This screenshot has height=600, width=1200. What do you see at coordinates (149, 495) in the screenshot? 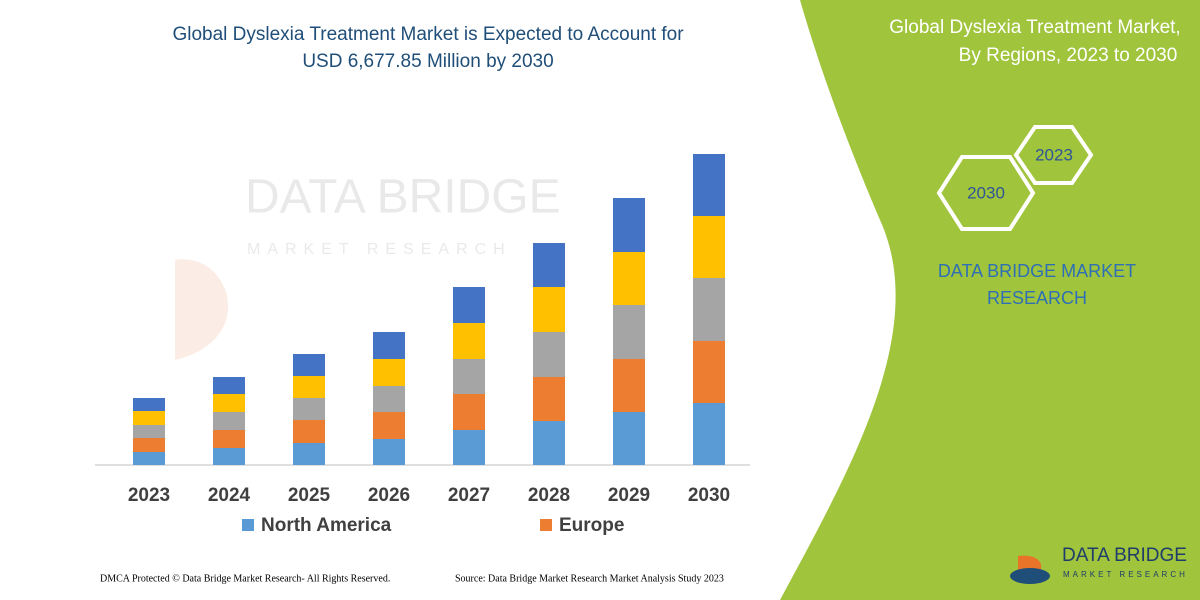
I see `x-tick-label: 2023` at bounding box center [149, 495].